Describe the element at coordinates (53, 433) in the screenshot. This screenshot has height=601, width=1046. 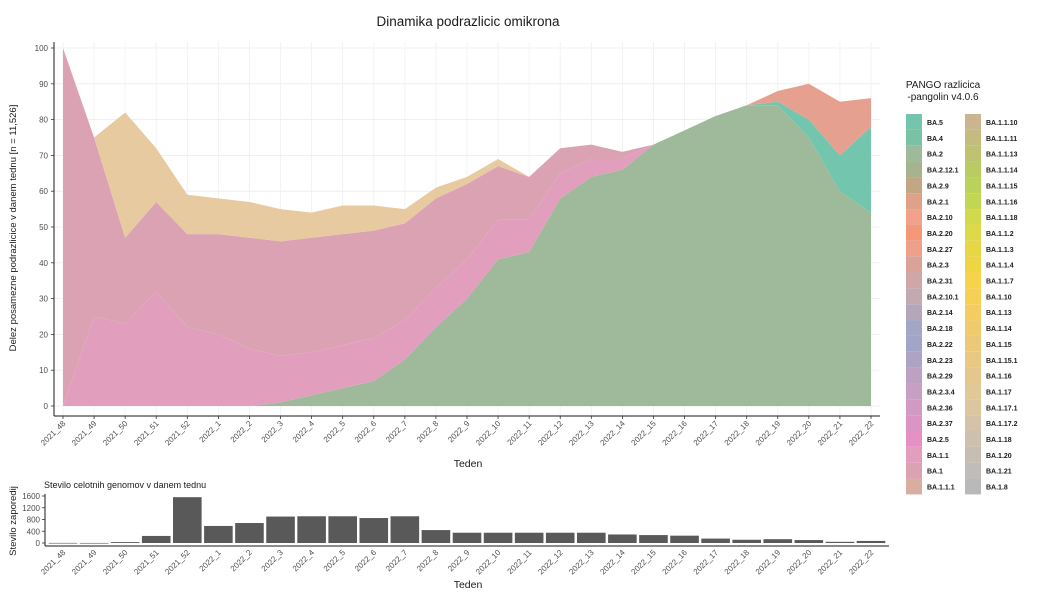
I see `x-tick-label: 2021_48` at that location.